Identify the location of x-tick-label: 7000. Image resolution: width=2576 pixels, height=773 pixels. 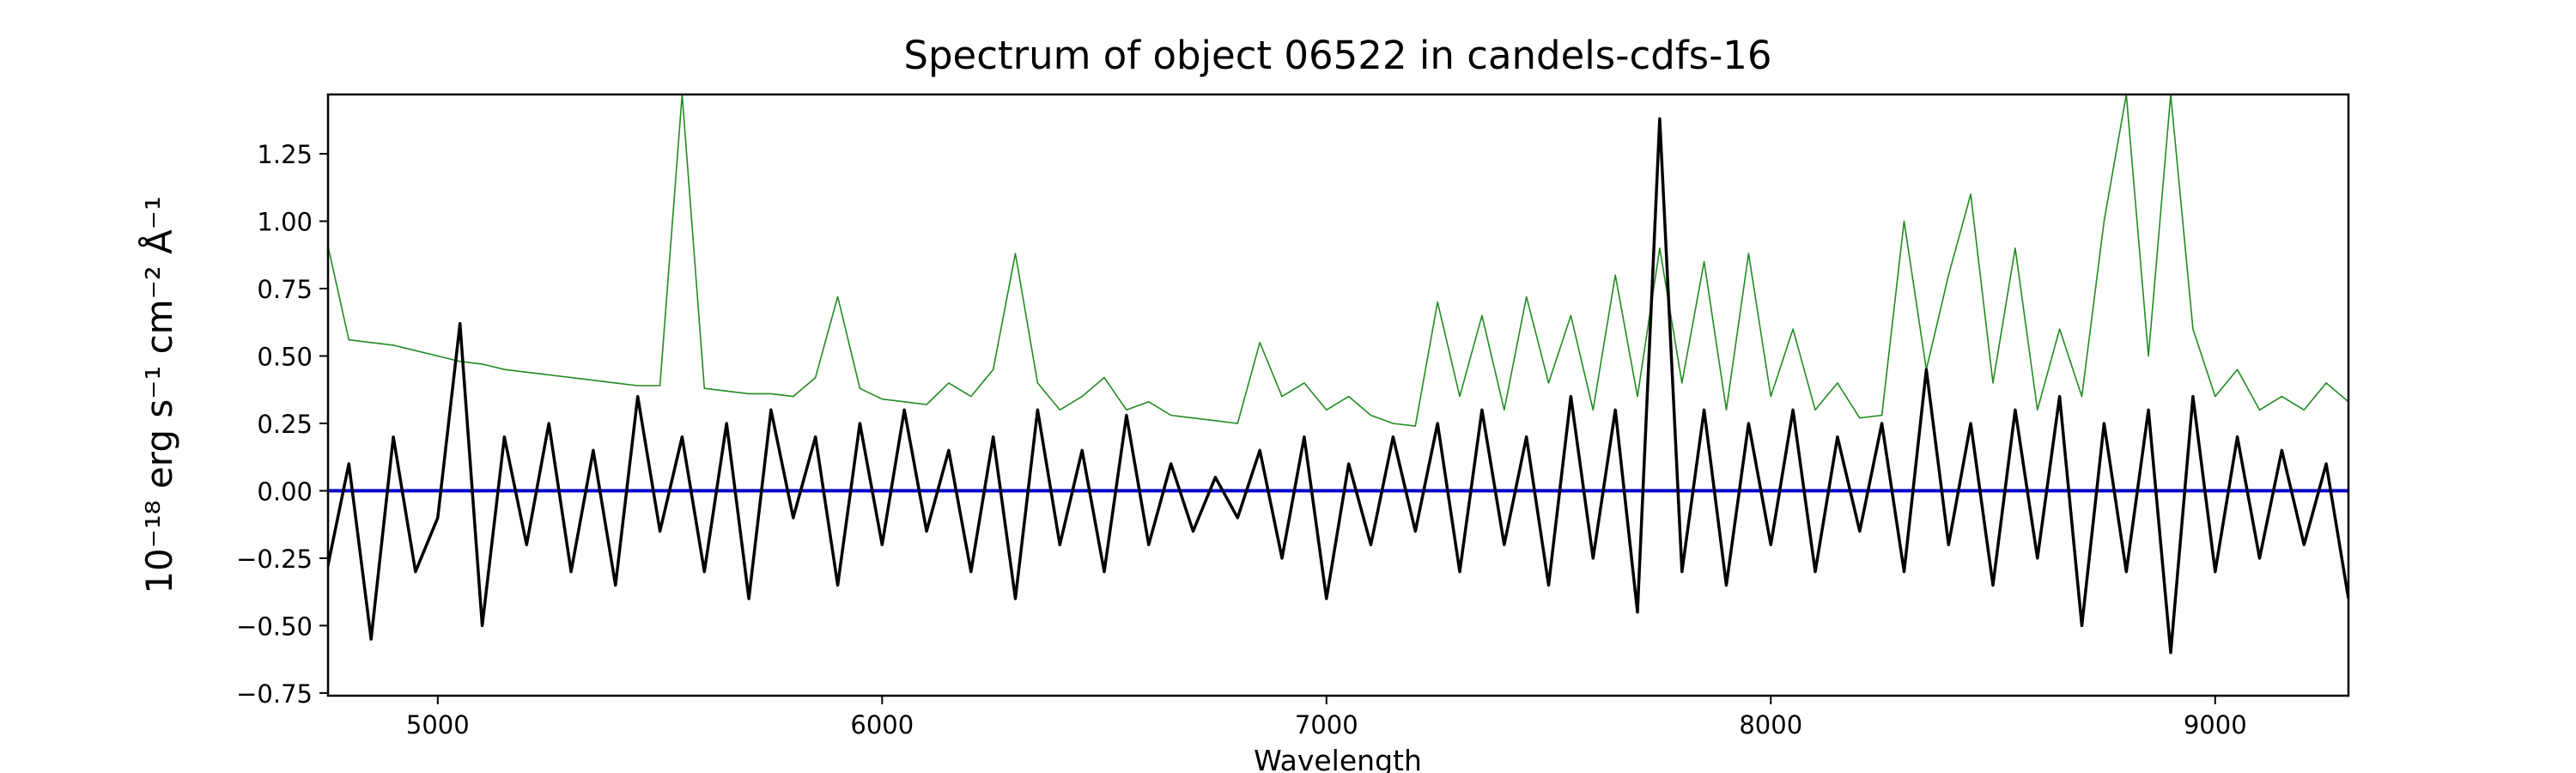
(1327, 725).